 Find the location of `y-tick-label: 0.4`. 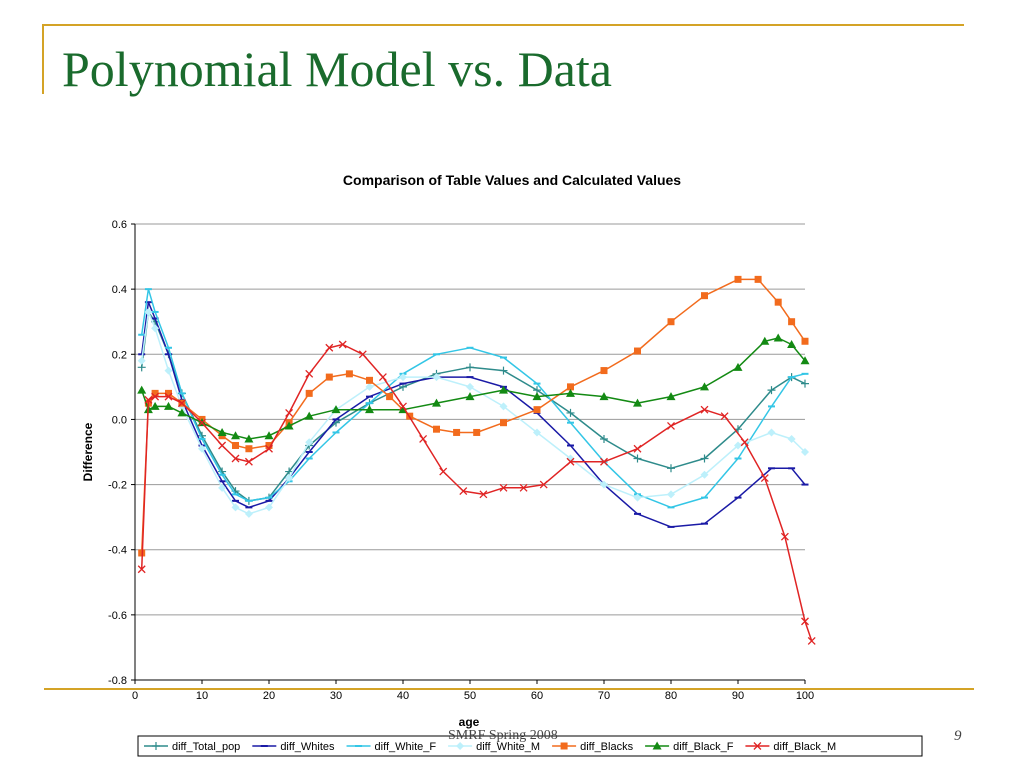

y-tick-label: 0.4 is located at coordinates (119, 290).